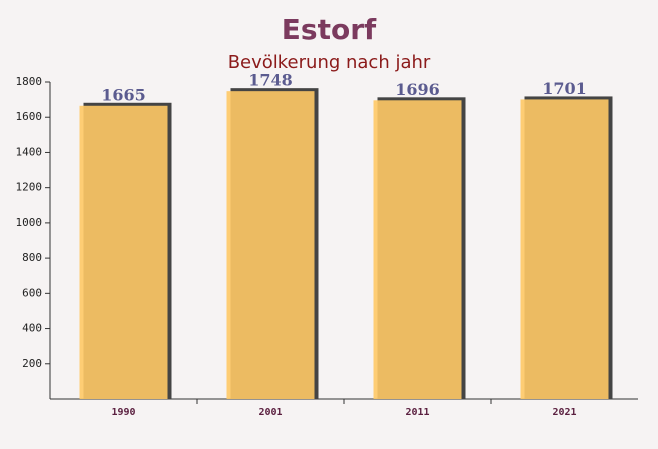  What do you see at coordinates (29, 151) in the screenshot?
I see `y-tick-label: 1400` at bounding box center [29, 151].